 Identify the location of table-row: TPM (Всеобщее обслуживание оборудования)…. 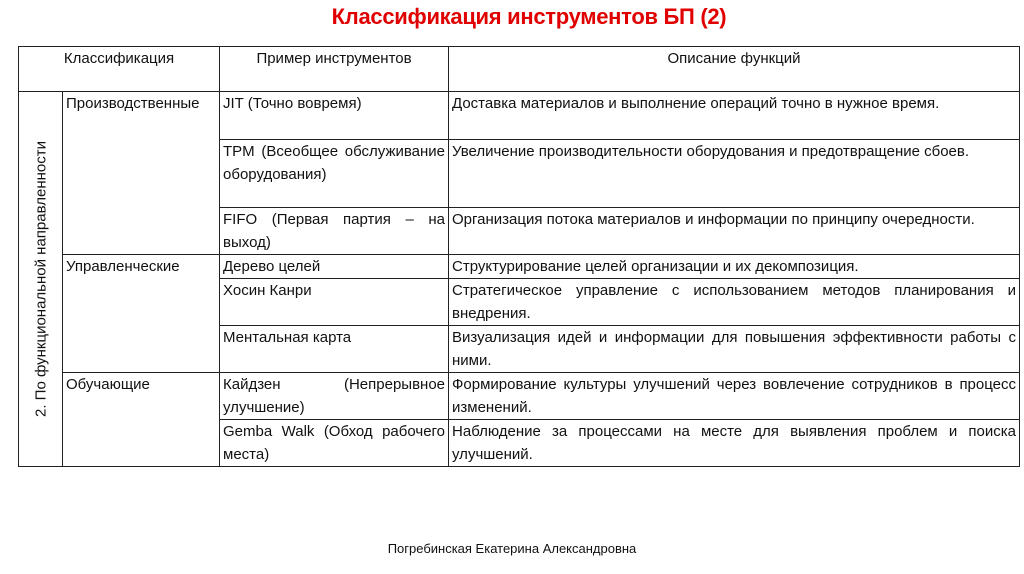
(520, 173).